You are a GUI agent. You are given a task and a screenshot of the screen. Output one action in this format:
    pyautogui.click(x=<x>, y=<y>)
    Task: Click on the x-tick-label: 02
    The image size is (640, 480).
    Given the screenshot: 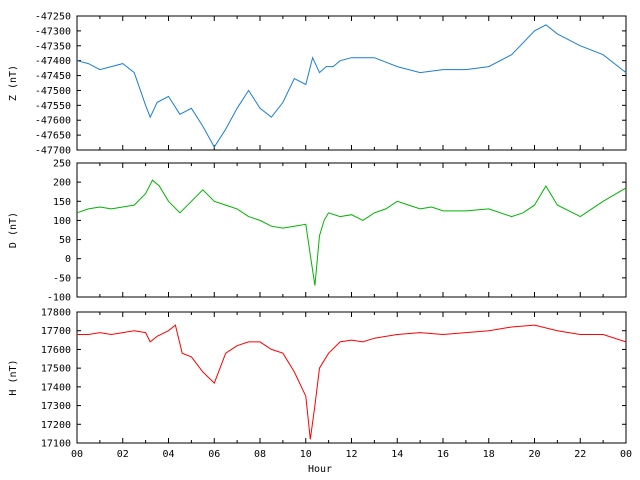 What is the action you would take?
    pyautogui.click(x=123, y=454)
    